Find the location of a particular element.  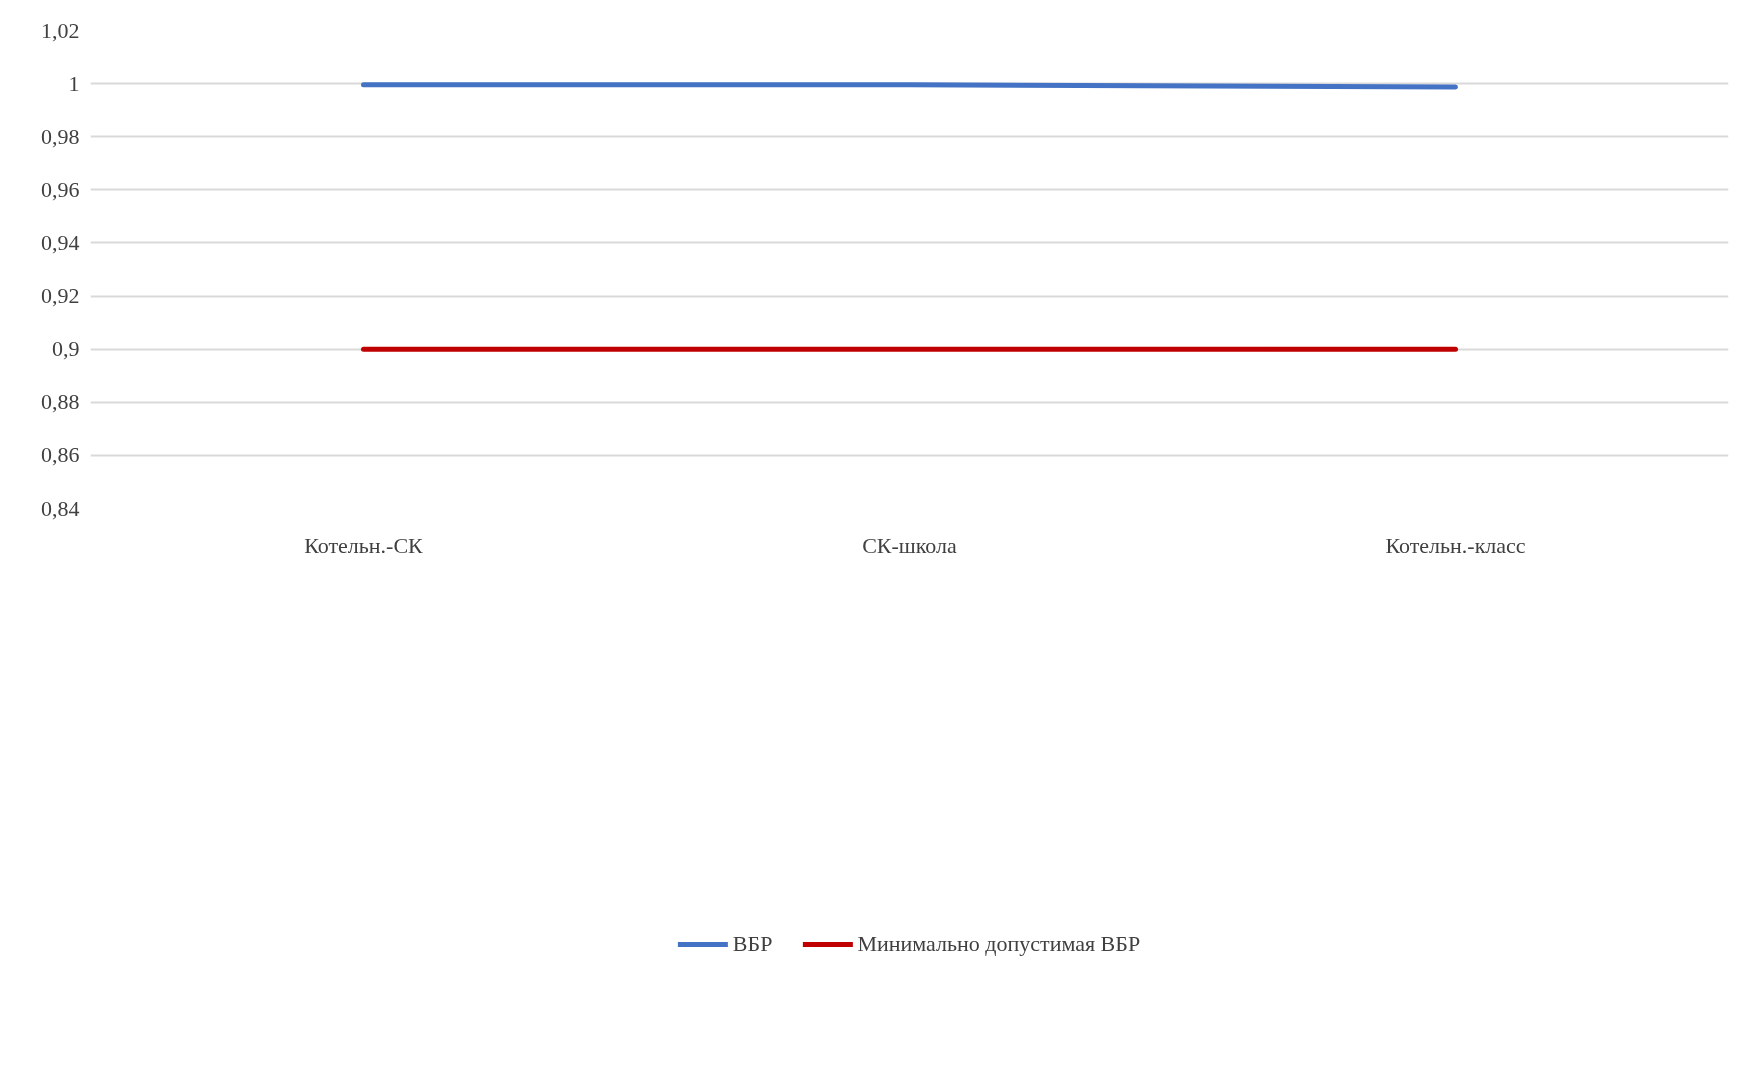

y-tick-label: 1 is located at coordinates (74, 83).